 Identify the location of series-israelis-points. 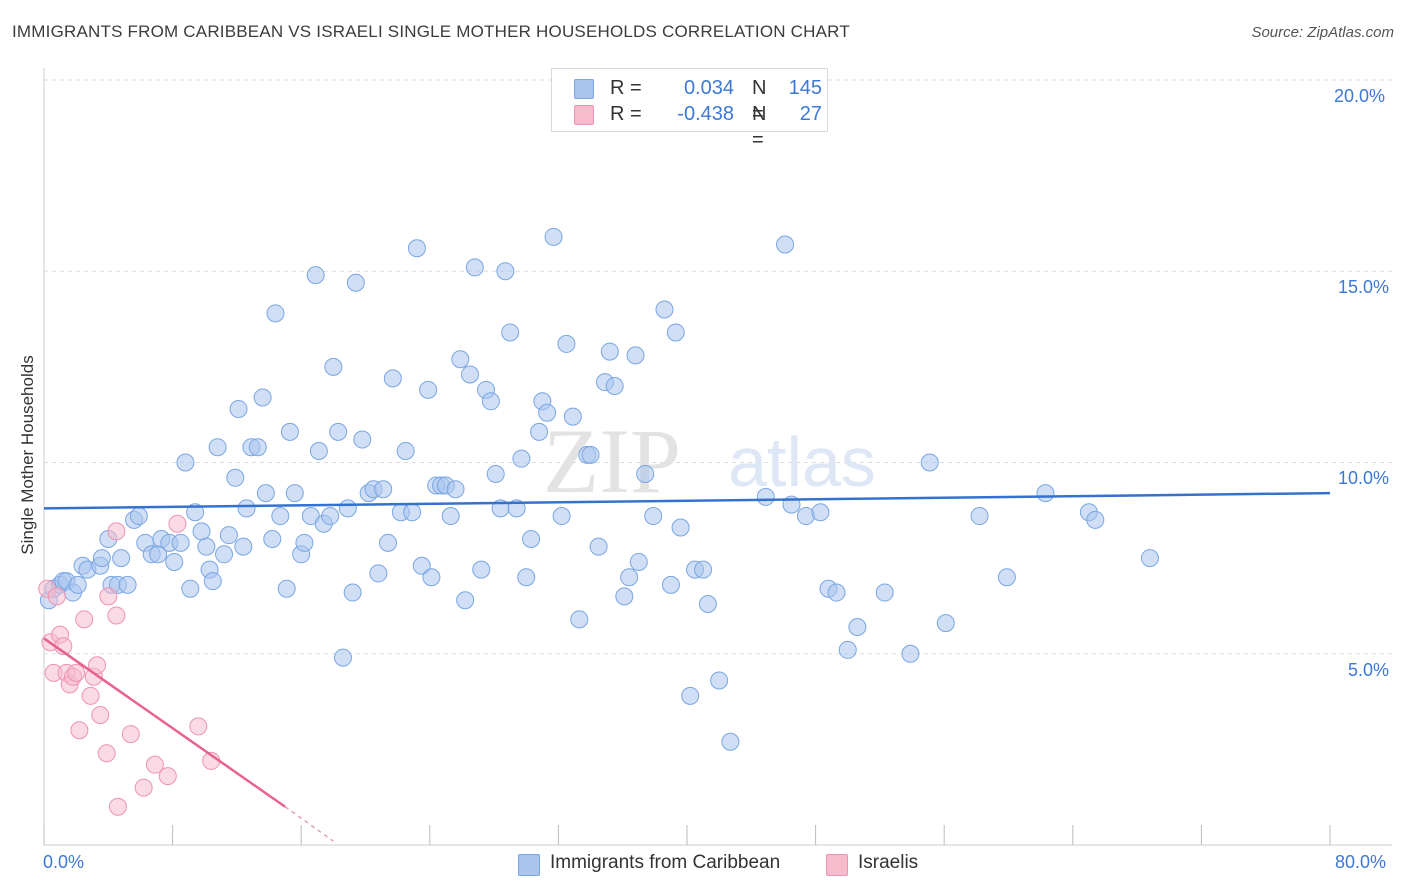
(129, 665).